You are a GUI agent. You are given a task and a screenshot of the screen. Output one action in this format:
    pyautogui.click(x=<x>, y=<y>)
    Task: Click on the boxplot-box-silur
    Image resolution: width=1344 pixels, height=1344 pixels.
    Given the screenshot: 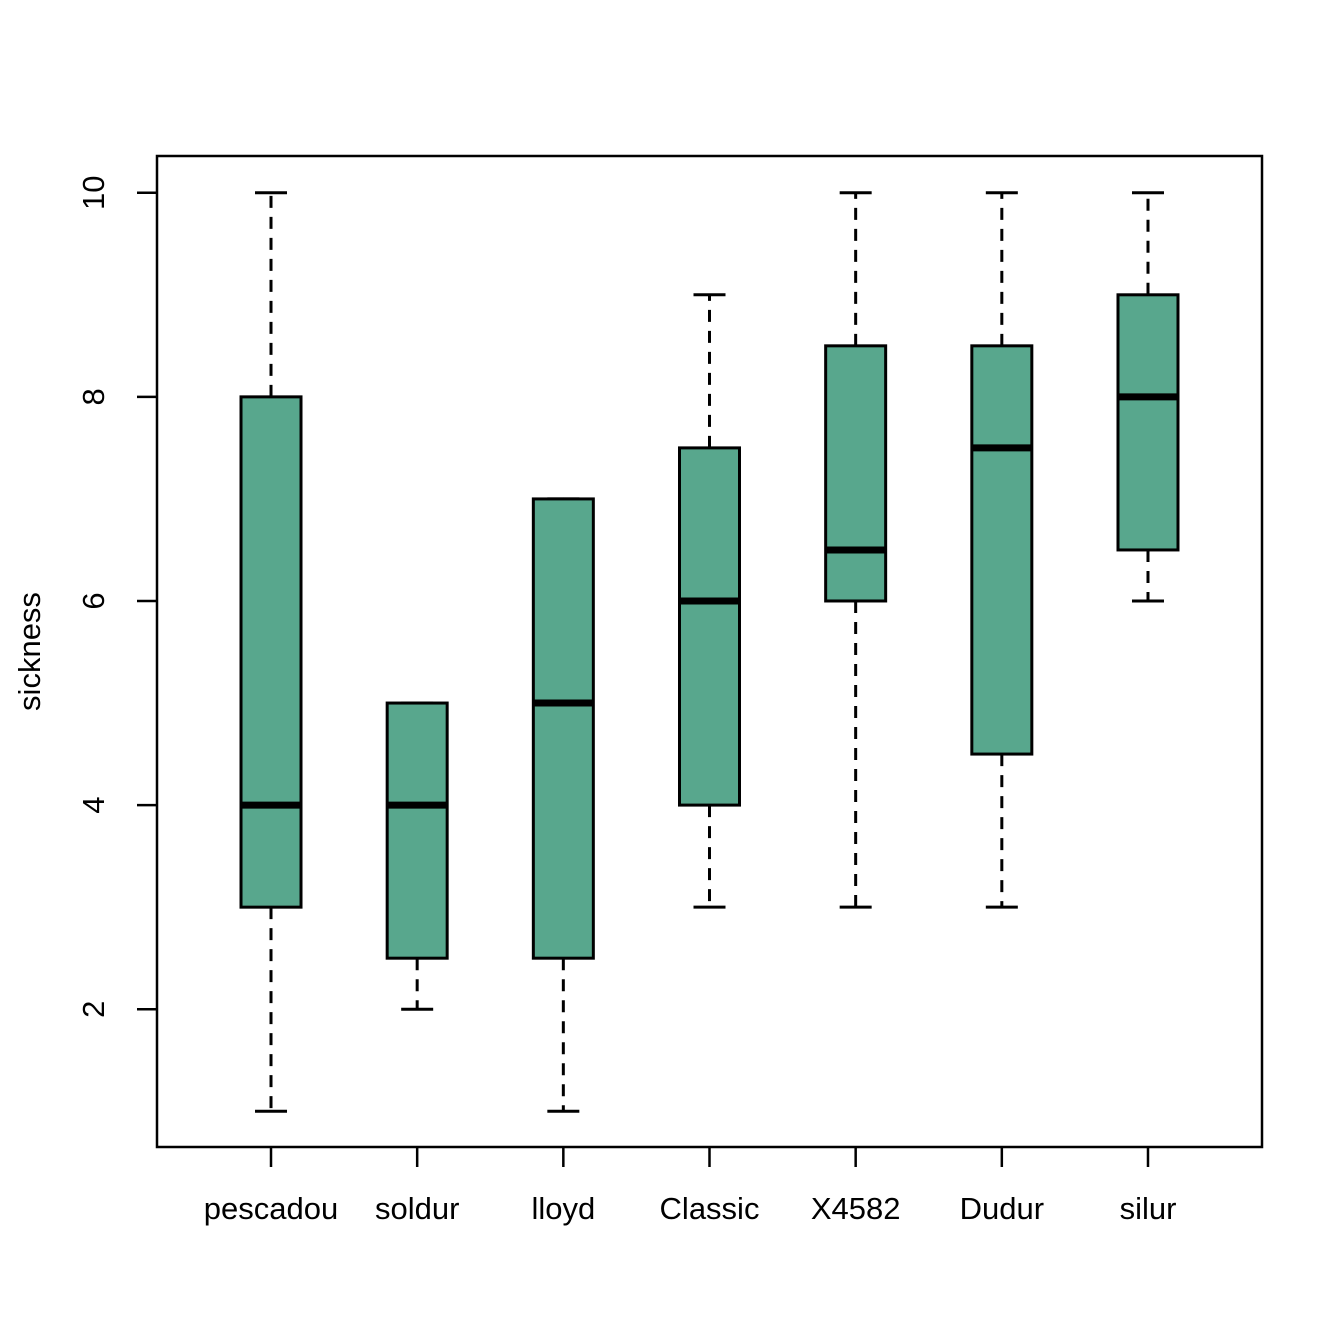 What is the action you would take?
    pyautogui.click(x=1148, y=397)
    